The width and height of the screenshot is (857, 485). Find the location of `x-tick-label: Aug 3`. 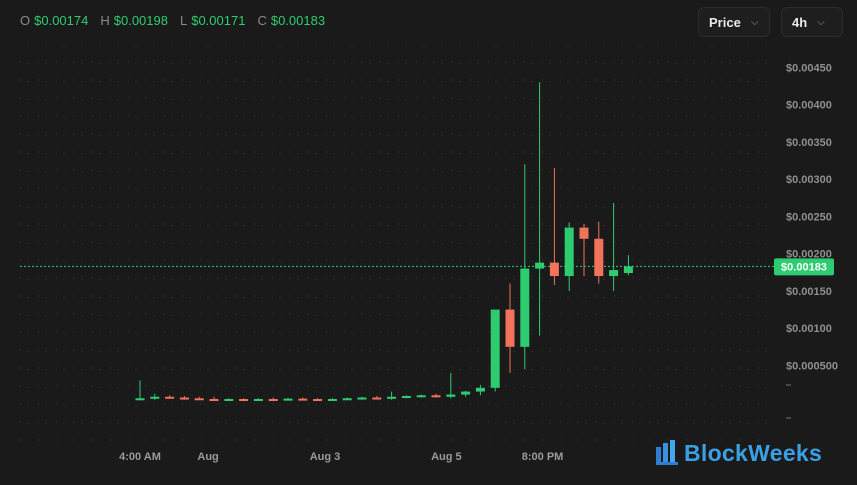

x-tick-label: Aug 3 is located at coordinates (325, 457).